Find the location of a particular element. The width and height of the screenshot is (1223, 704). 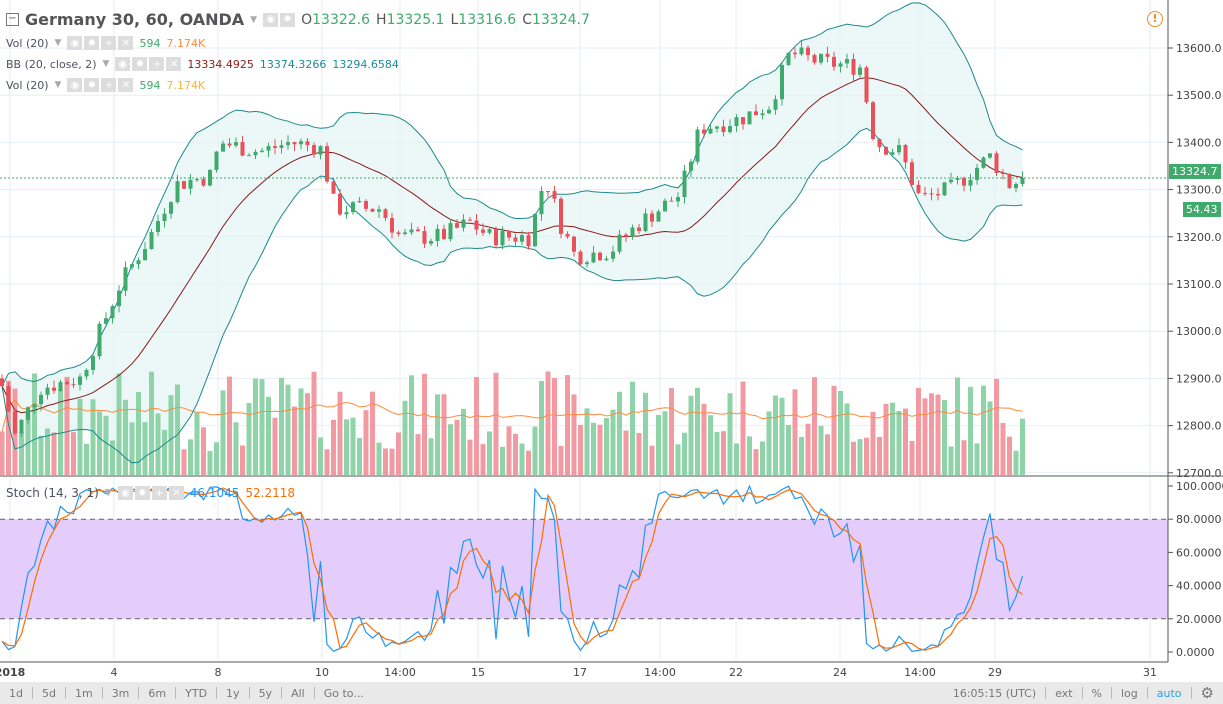

stoch-legend: Stoch (14, 3, 1) ▼ ◉ ✹ + ✕ 46.1045 52.2118 is located at coordinates (151, 493).